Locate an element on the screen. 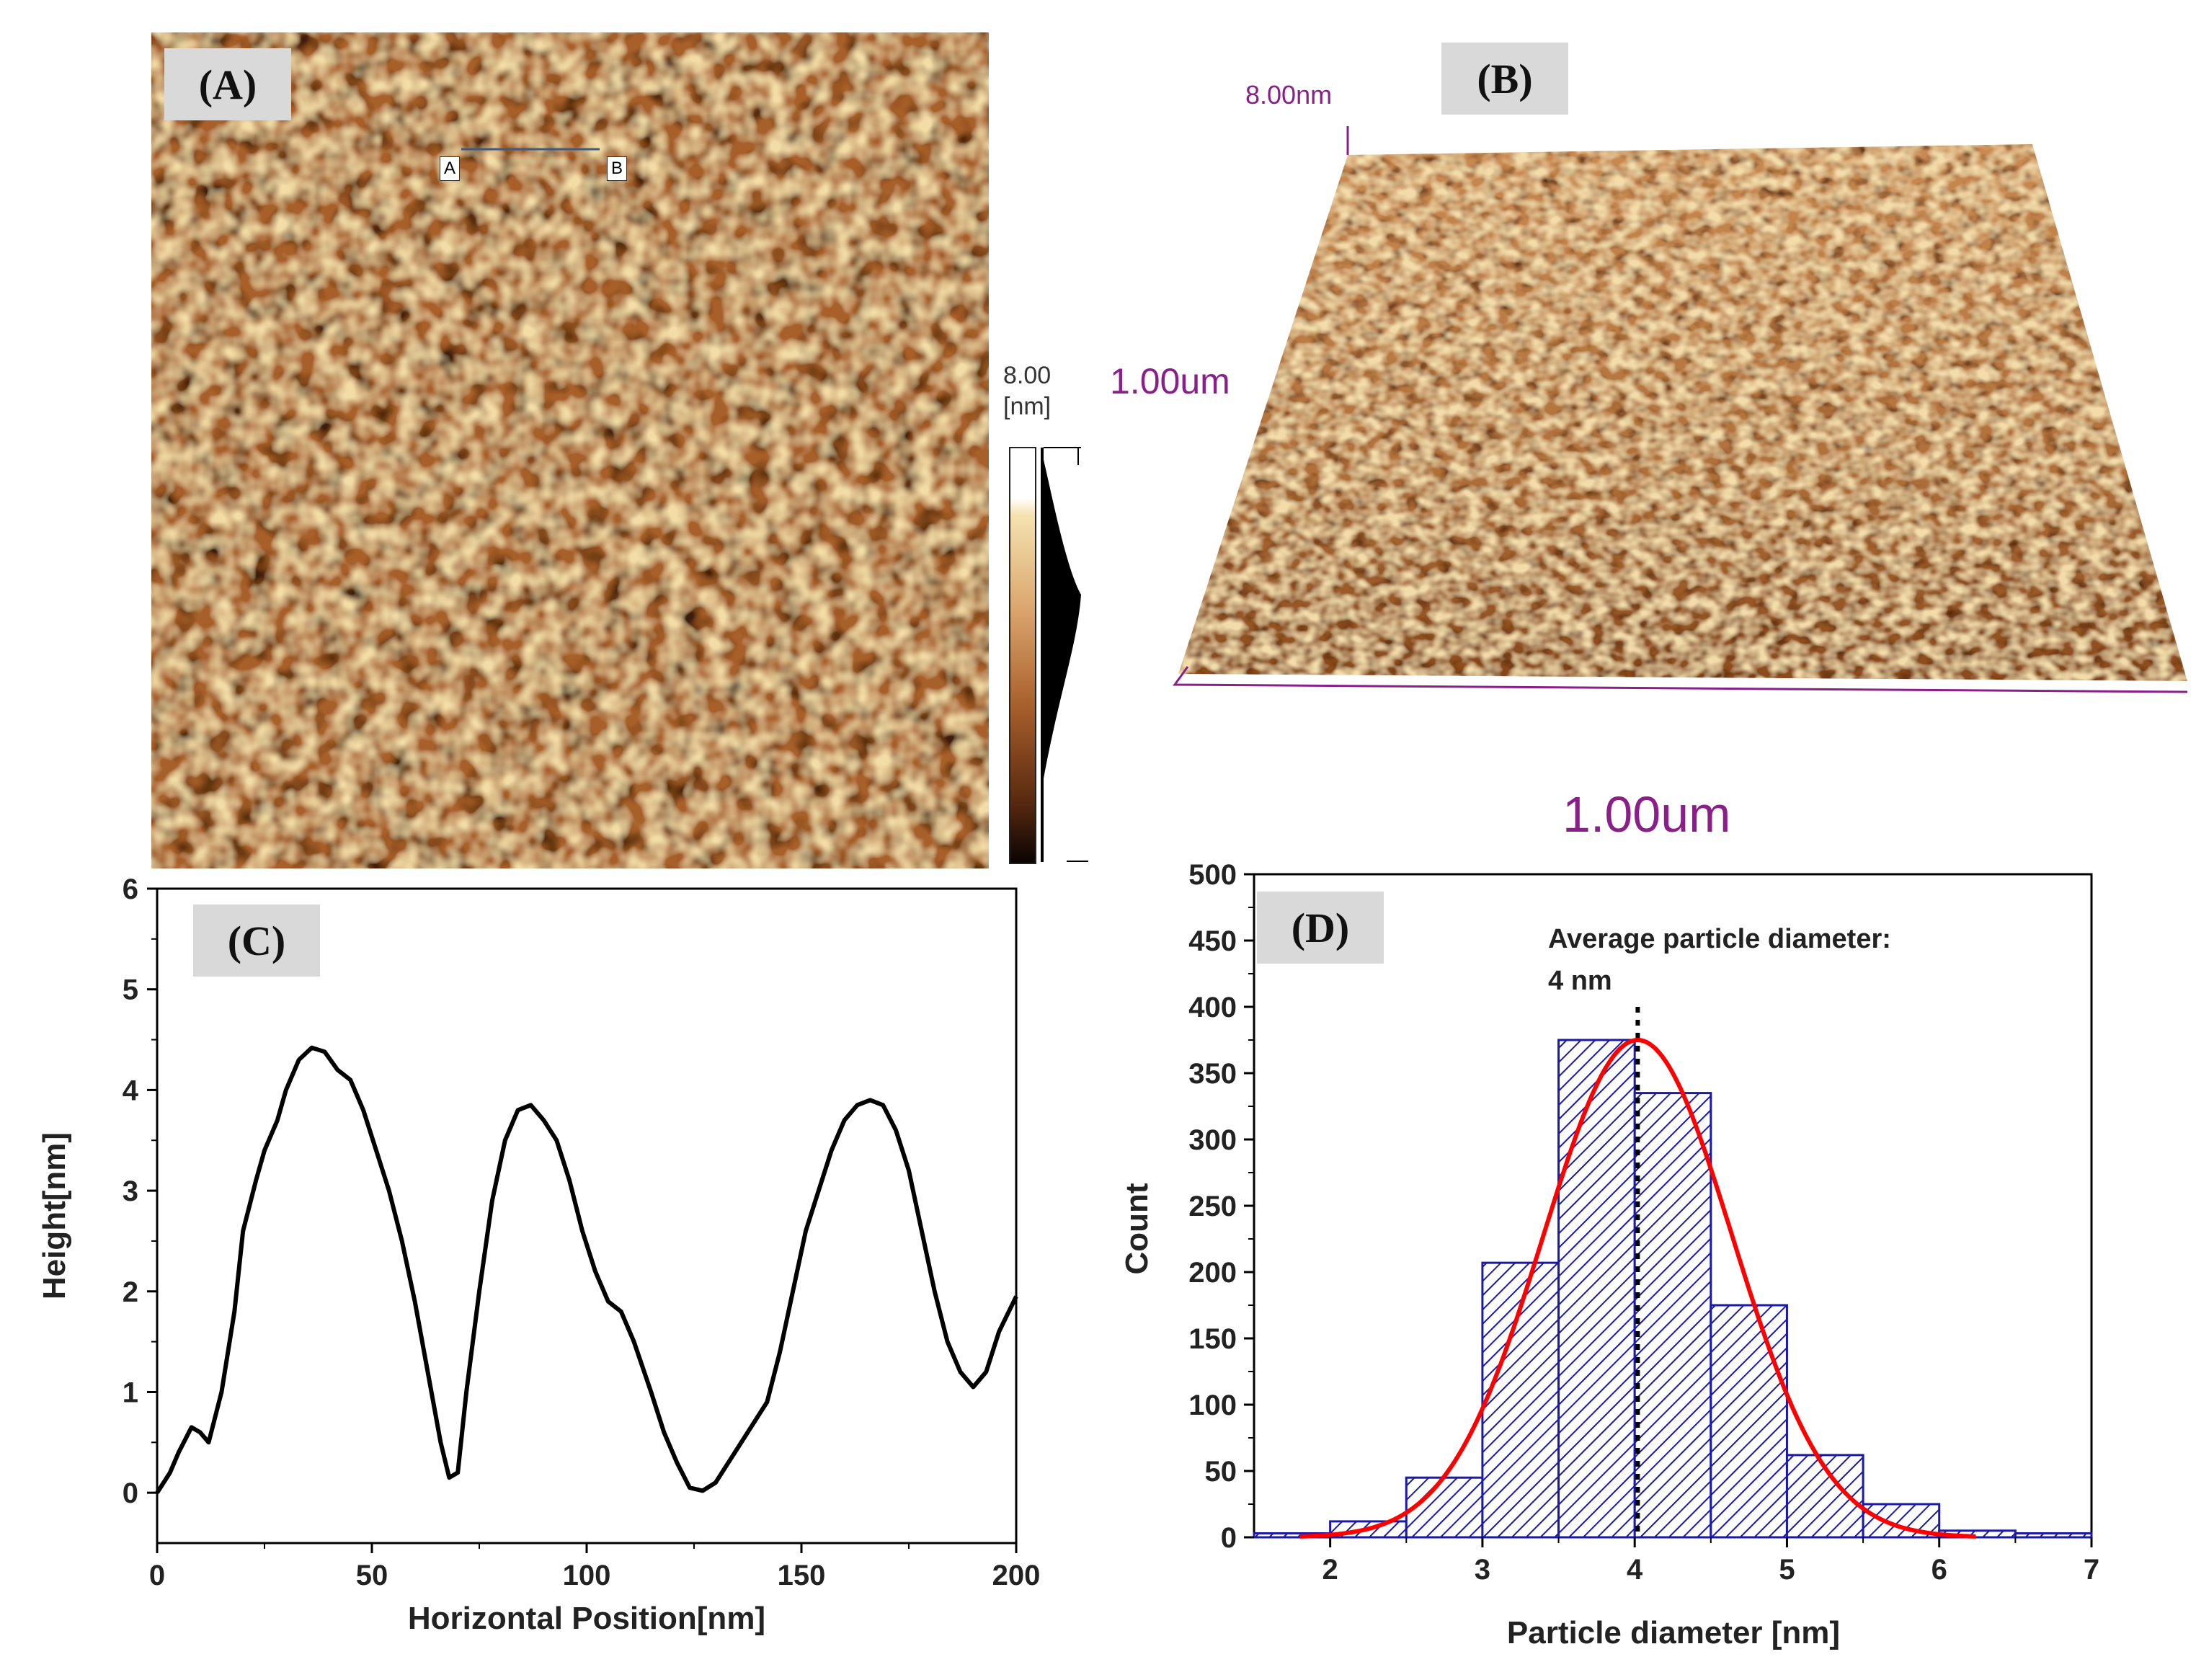  y-tick-label: 5 is located at coordinates (130, 990).